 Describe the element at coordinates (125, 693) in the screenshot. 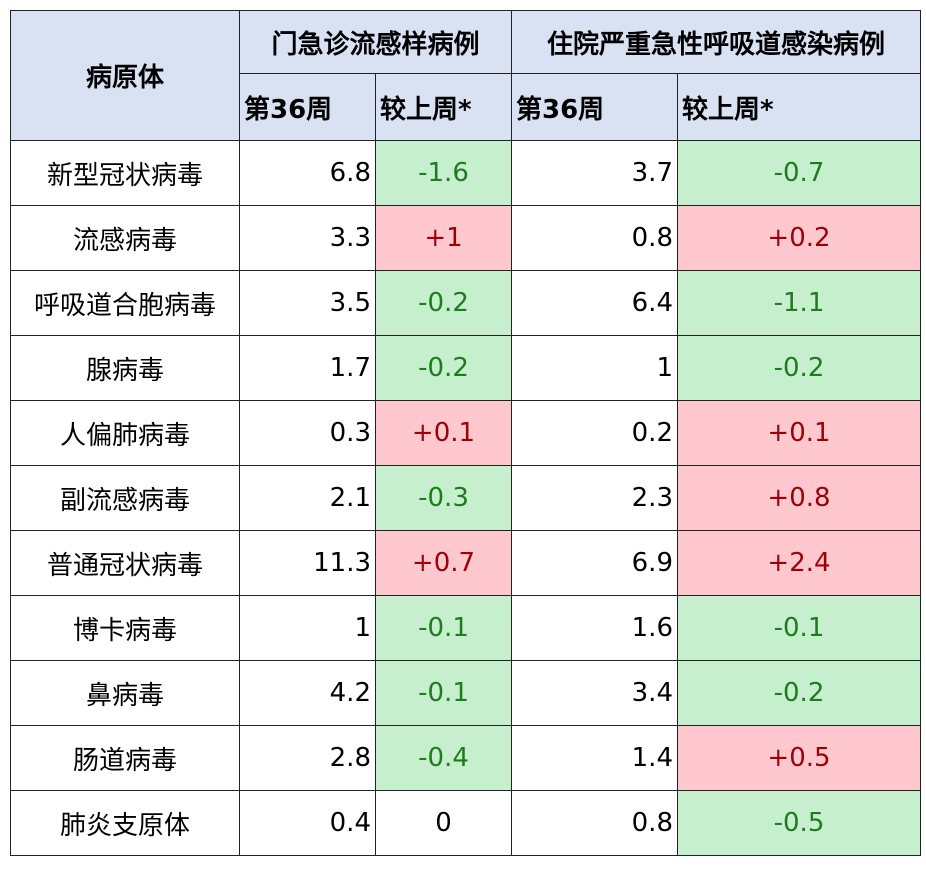

I see `pathogen-name: 鼻病毒` at that location.